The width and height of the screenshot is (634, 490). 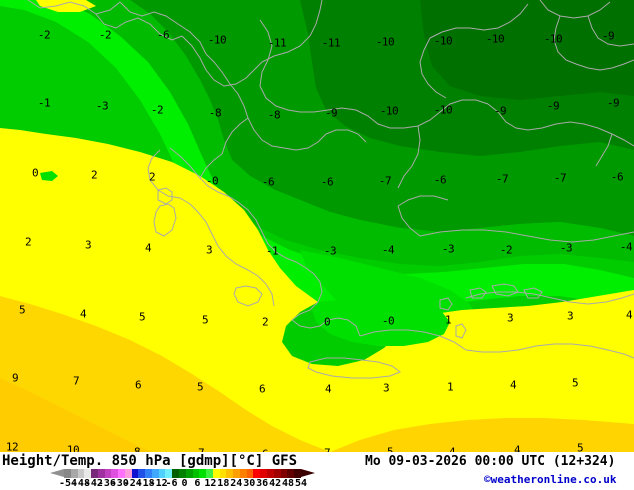 I want to click on color-scale-tick-label: 6, so click(x=197, y=483).